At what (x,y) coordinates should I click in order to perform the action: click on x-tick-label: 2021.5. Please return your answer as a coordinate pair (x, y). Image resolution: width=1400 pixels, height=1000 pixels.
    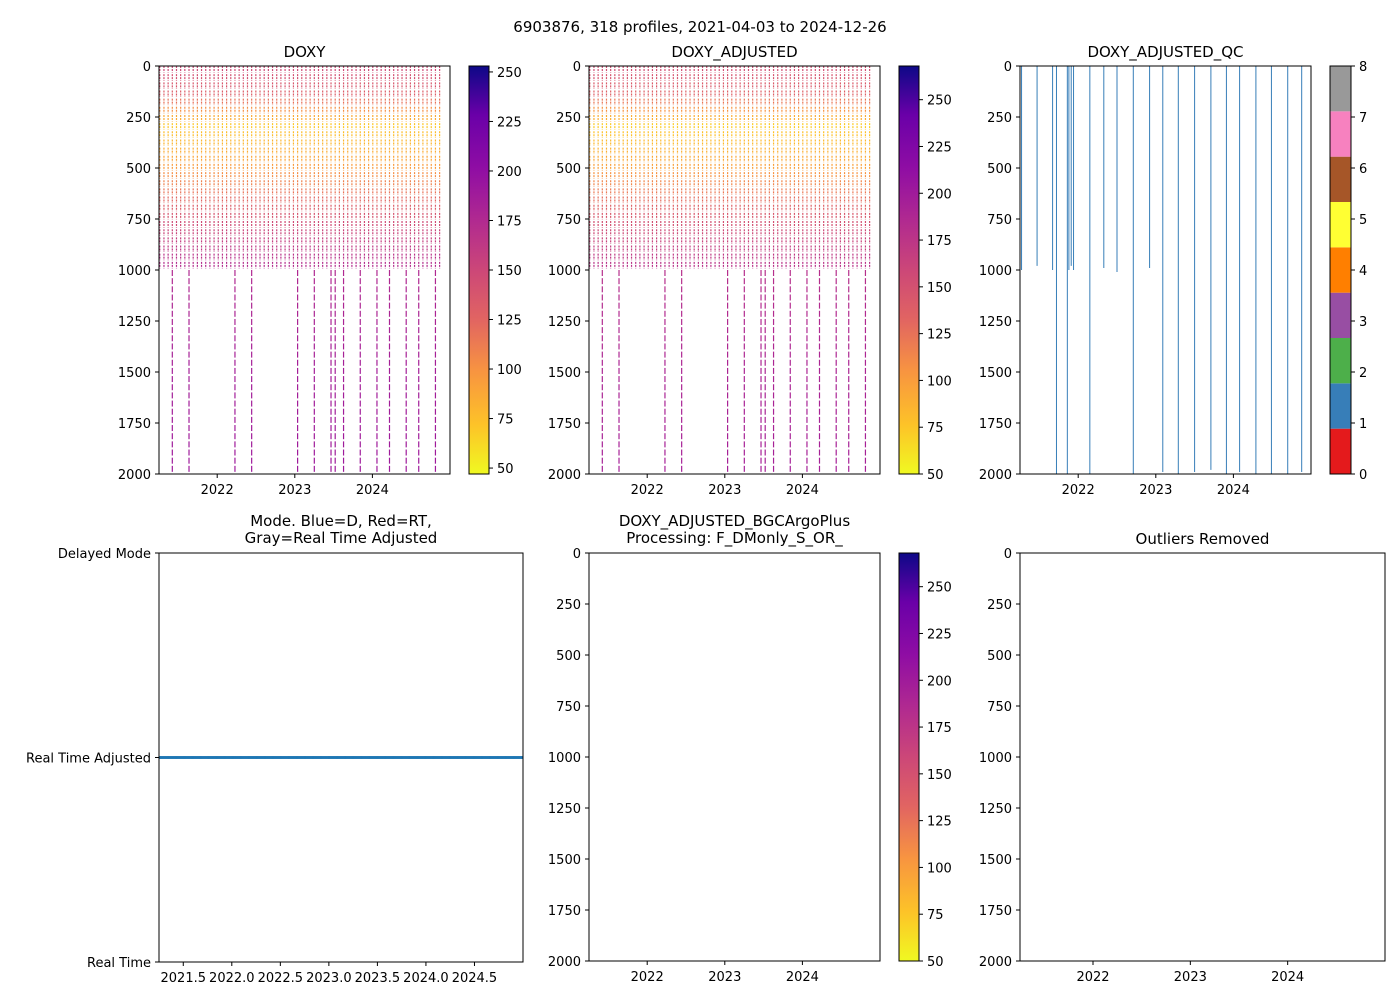
    Looking at the image, I should click on (184, 978).